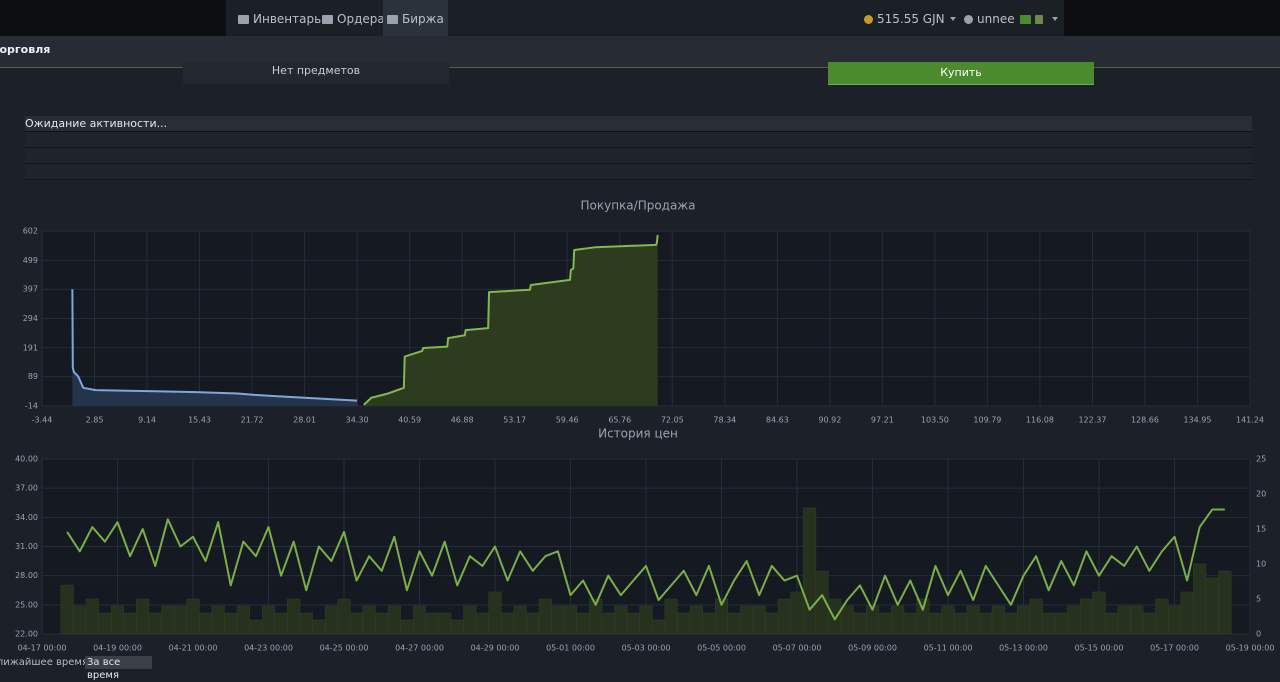 The width and height of the screenshot is (1280, 682). I want to click on tab-all-time: За все время, so click(118, 668).